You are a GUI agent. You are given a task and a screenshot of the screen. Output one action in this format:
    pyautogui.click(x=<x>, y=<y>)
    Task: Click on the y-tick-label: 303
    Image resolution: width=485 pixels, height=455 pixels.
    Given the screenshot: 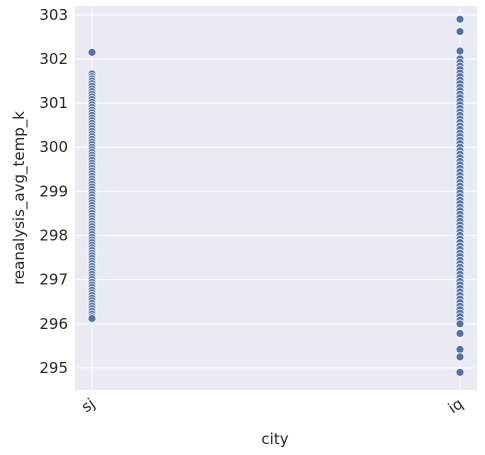 What is the action you would take?
    pyautogui.click(x=53, y=15)
    